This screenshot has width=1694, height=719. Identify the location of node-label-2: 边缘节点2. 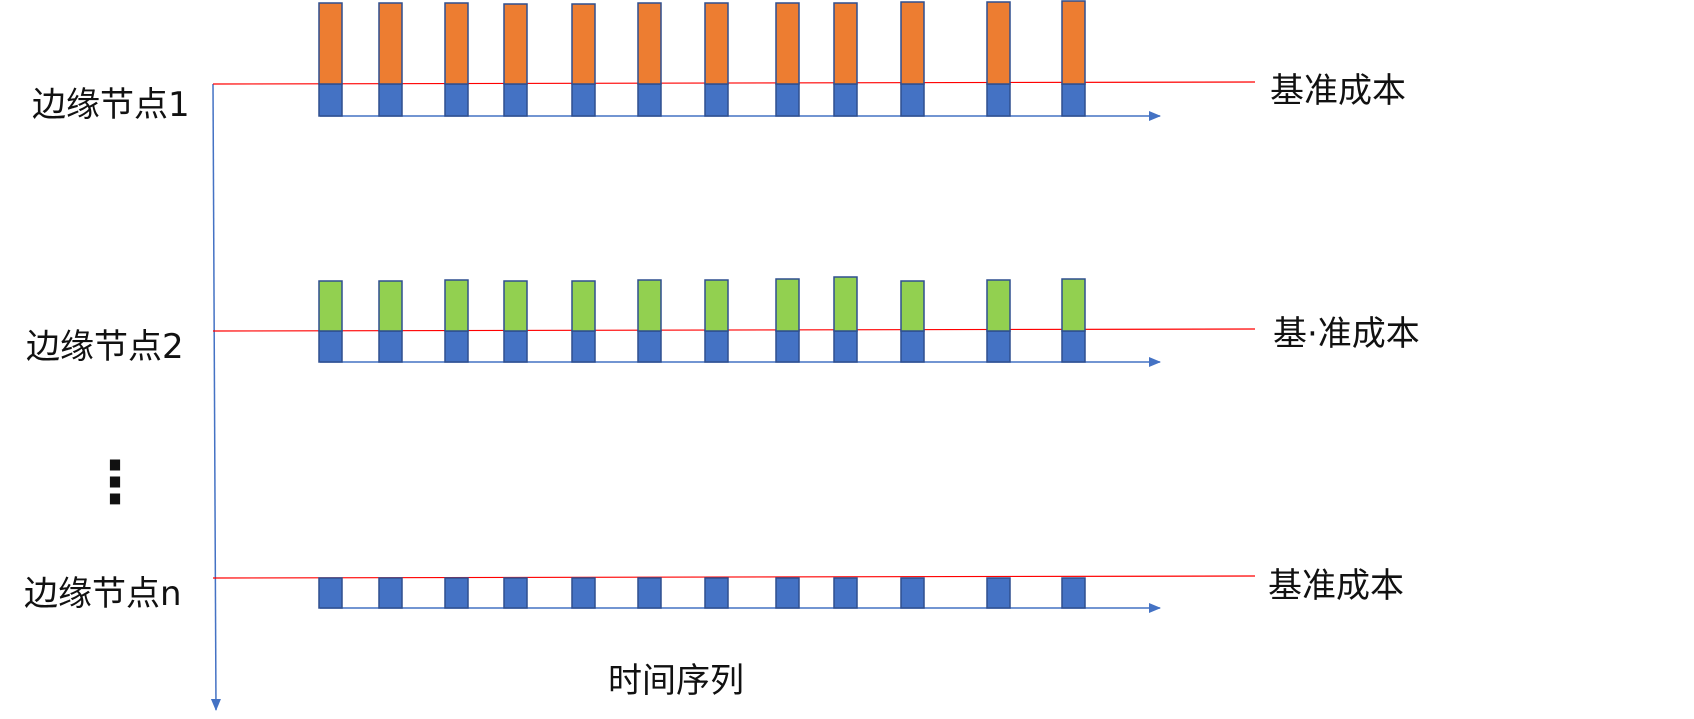
(105, 347).